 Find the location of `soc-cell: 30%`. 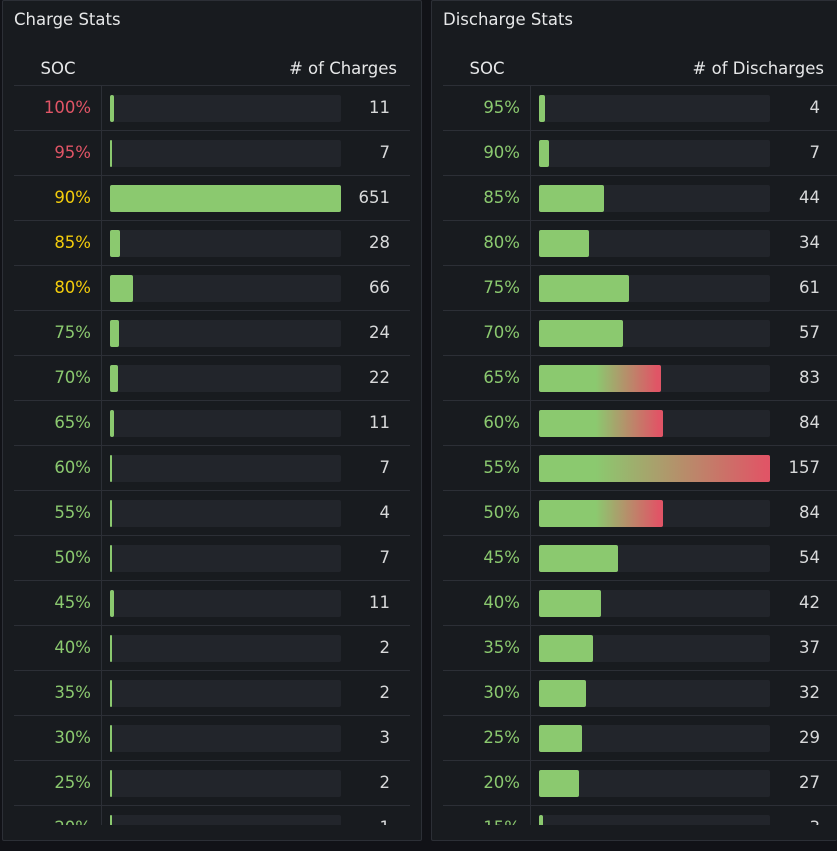

soc-cell: 30% is located at coordinates (58, 738).